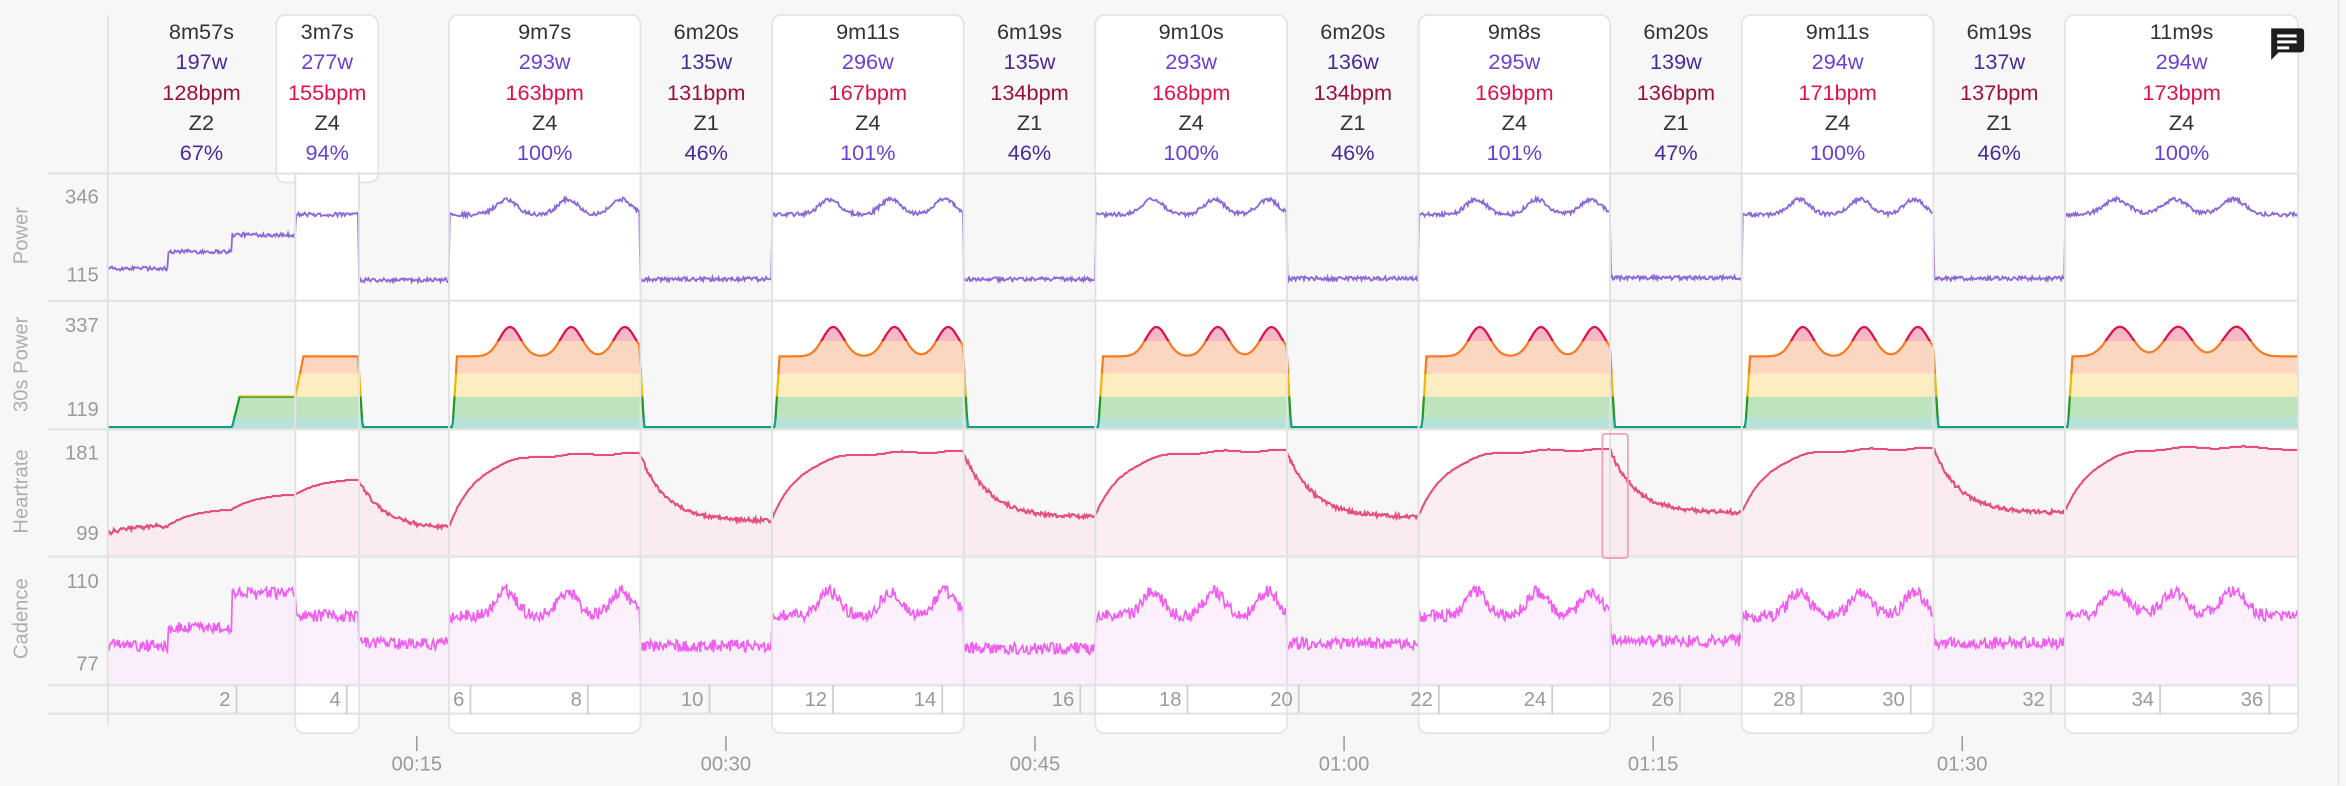  I want to click on interval-bpm: 168bpm, so click(1191, 93).